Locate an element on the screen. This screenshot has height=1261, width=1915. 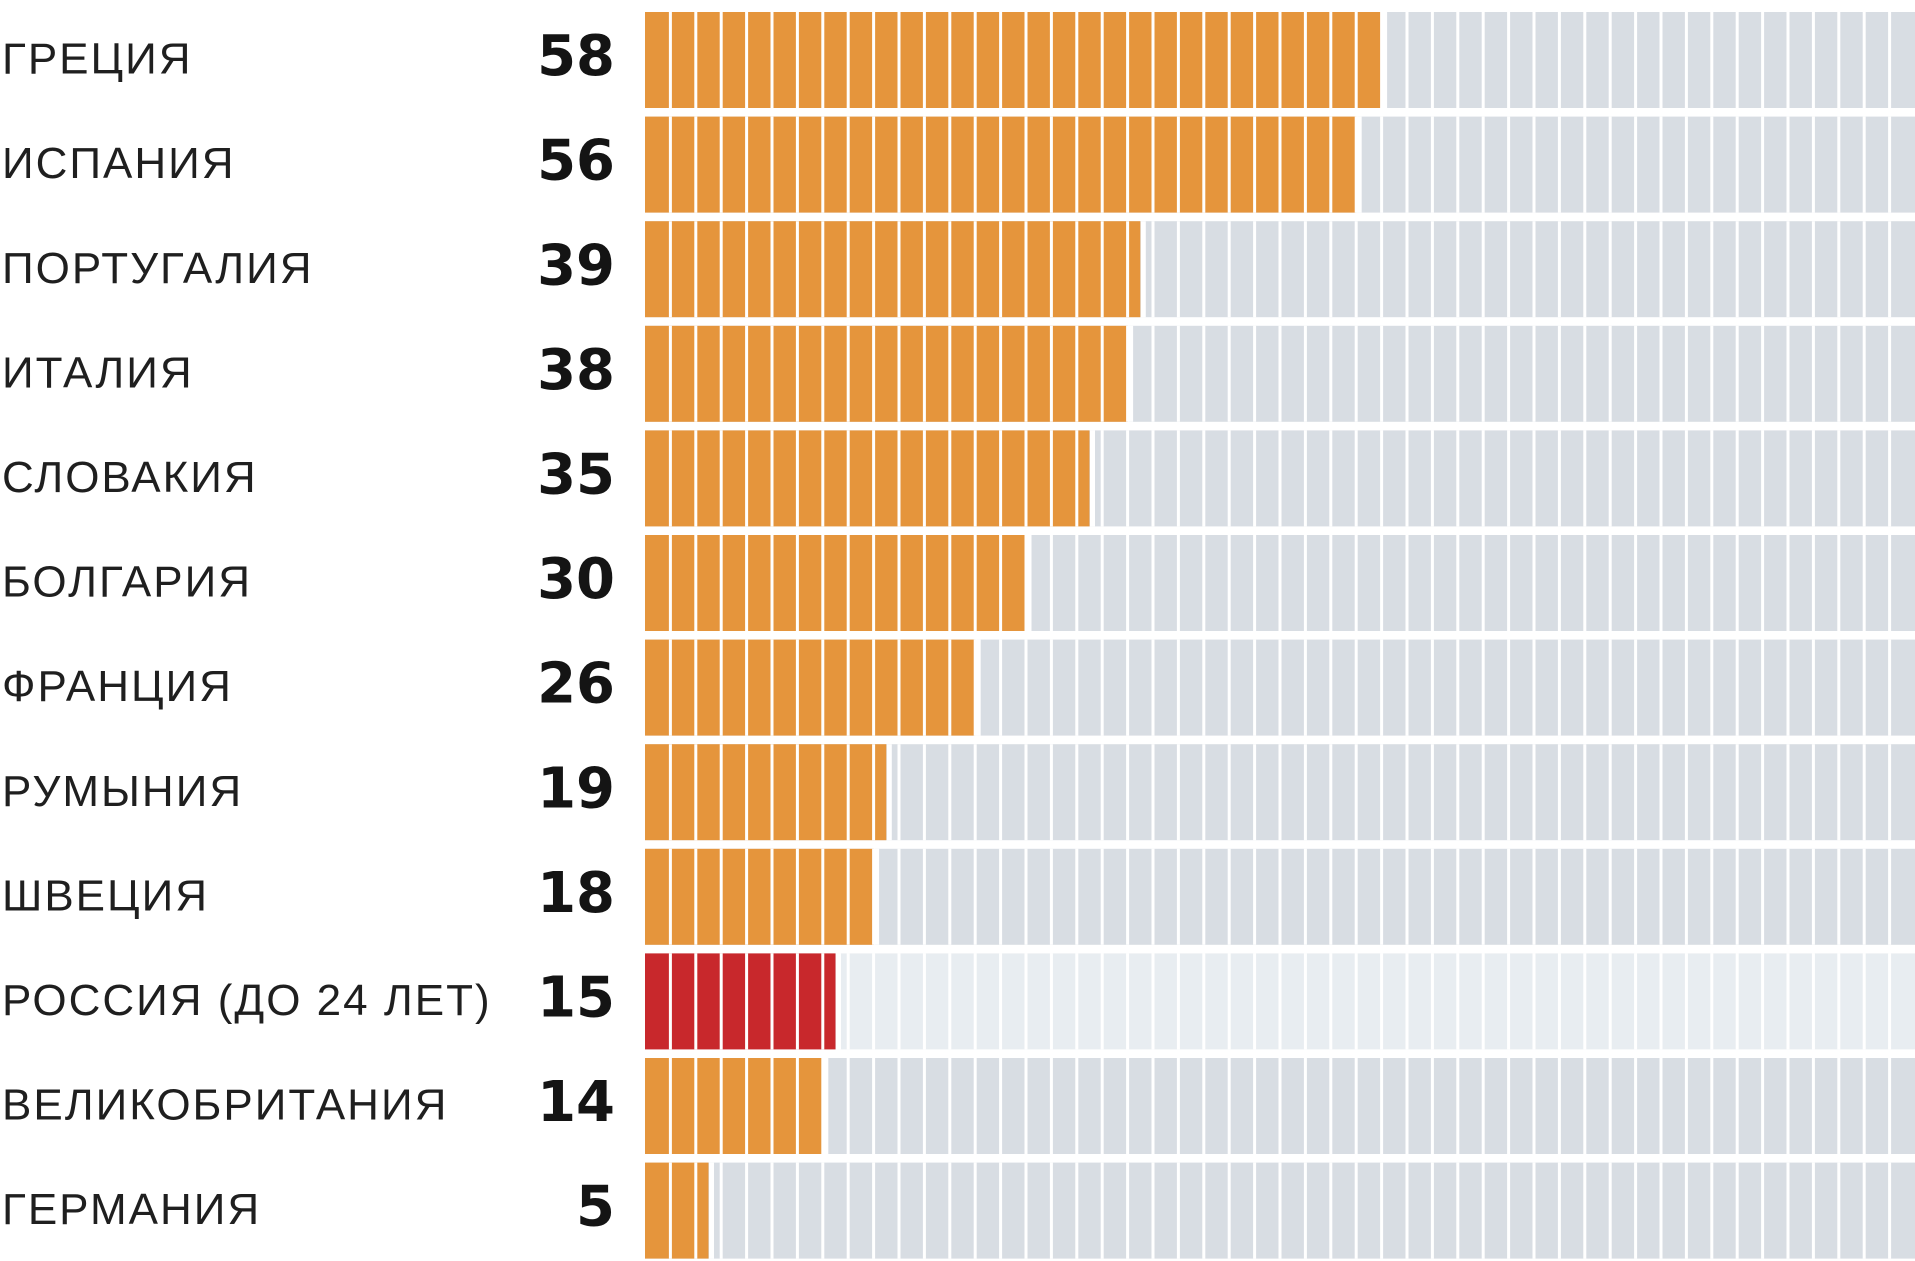
country-label: ШВЕЦИЯ is located at coordinates (105, 895).